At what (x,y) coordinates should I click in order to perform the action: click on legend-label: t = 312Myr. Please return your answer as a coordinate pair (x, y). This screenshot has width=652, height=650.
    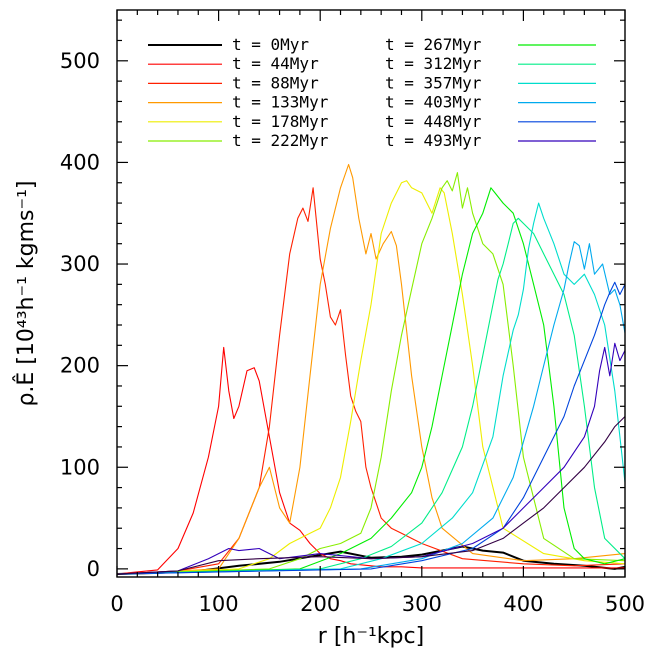
    Looking at the image, I should click on (433, 63).